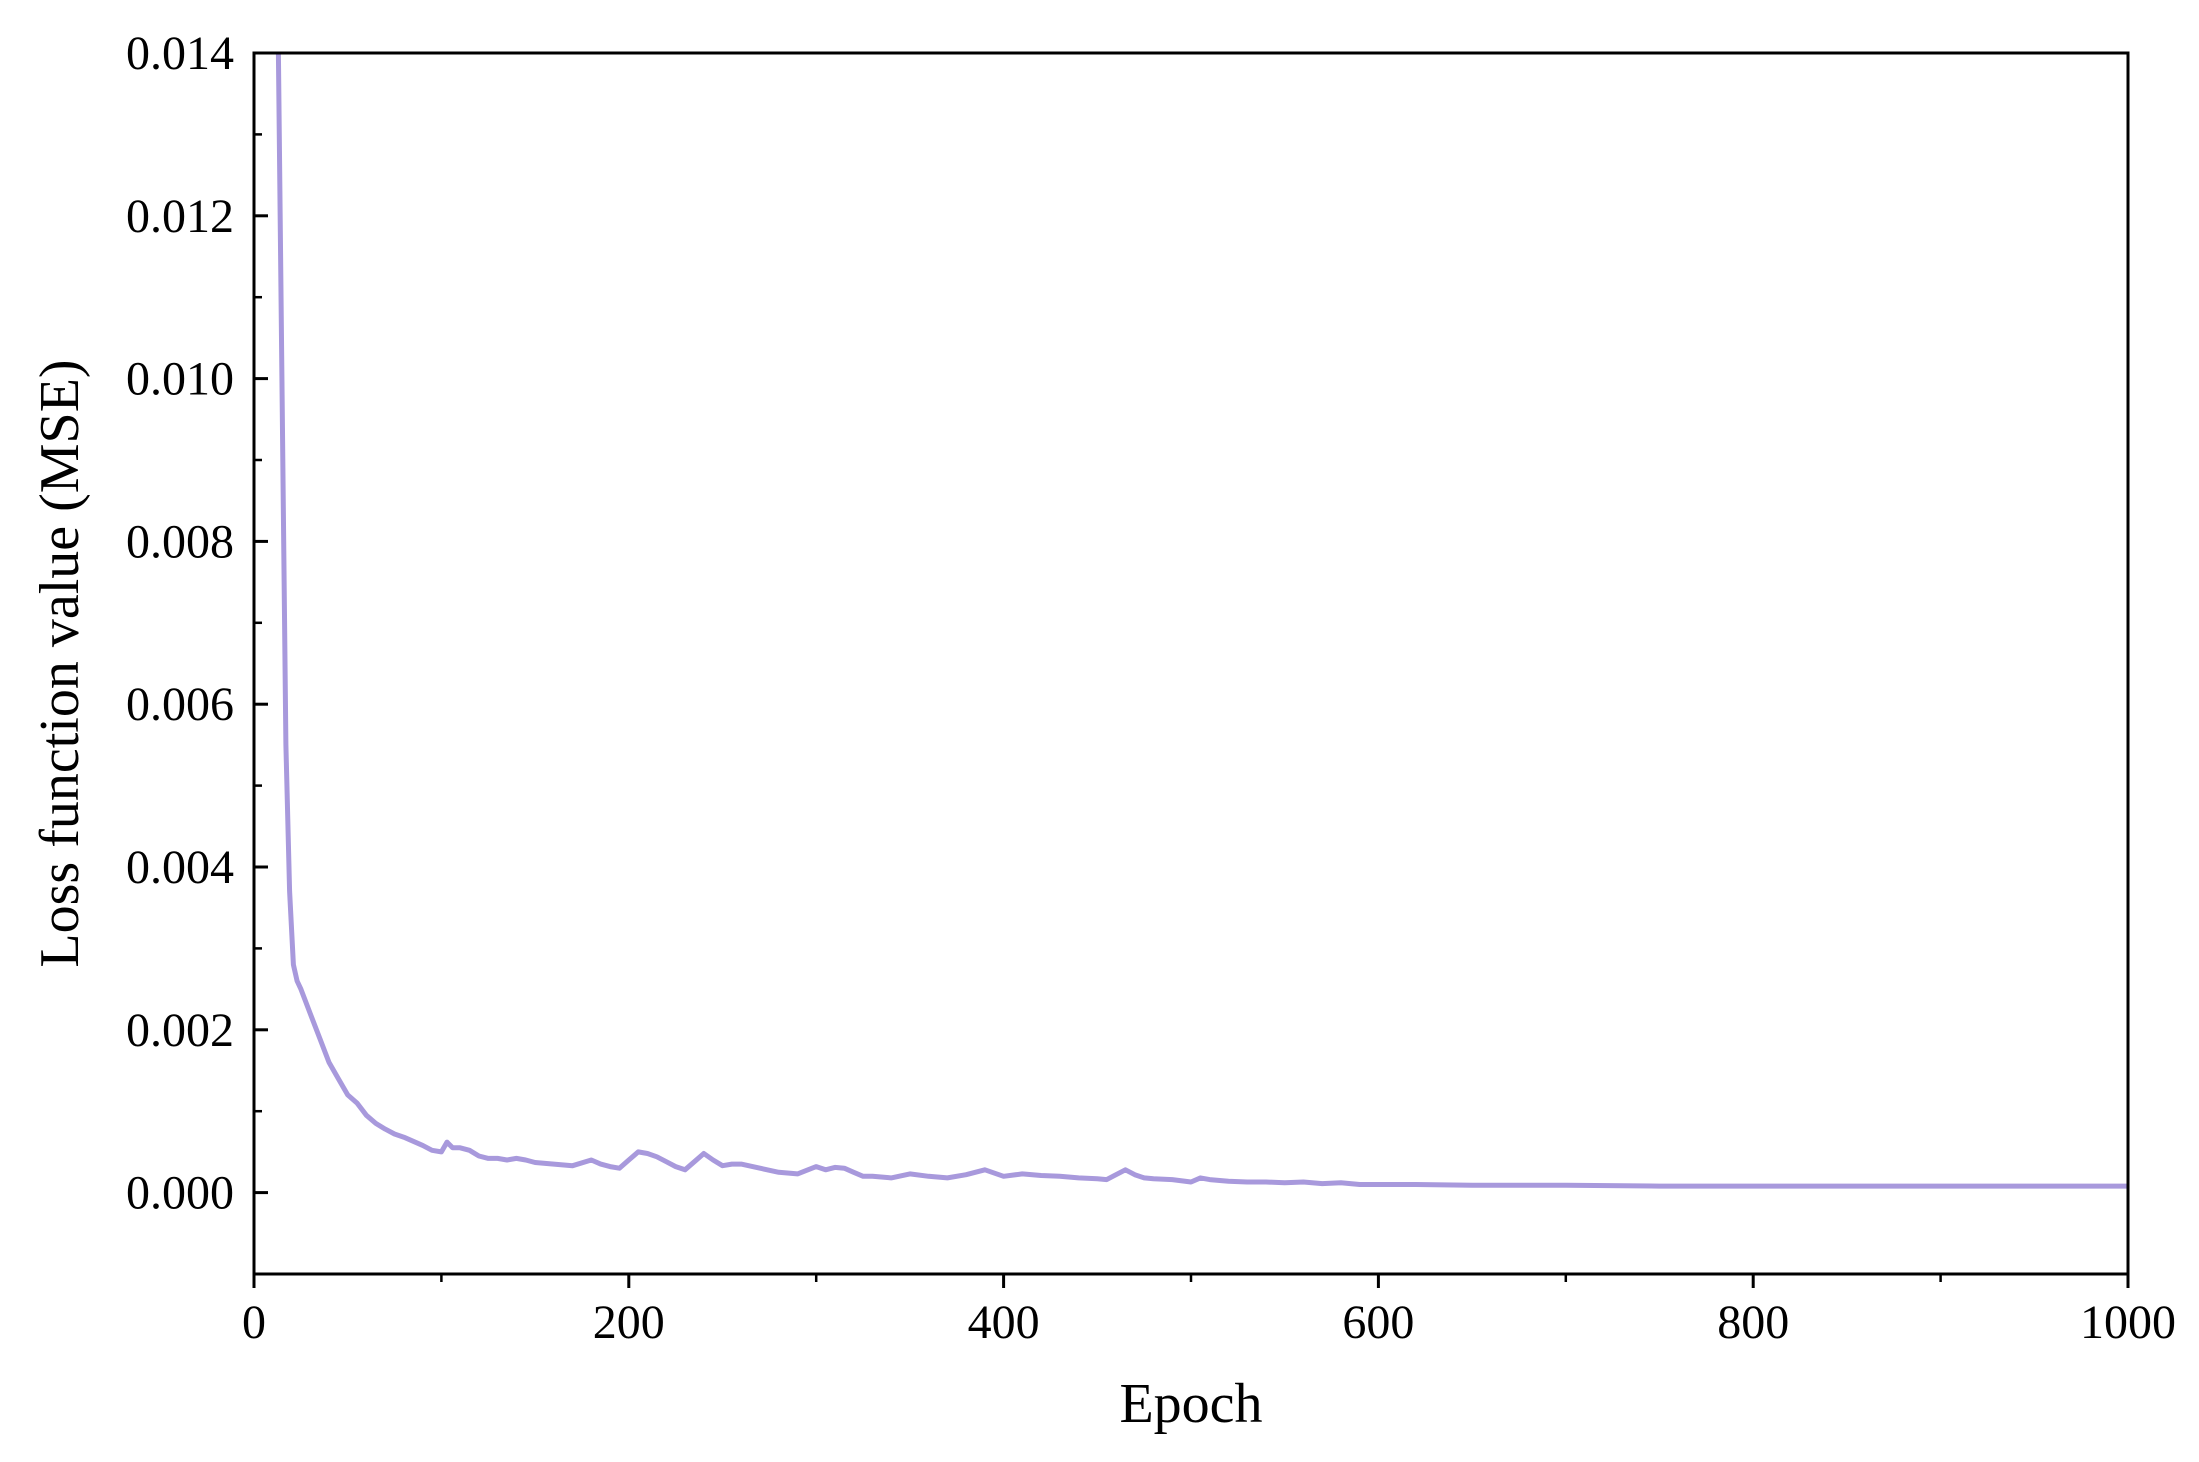  Describe the element at coordinates (60, 663) in the screenshot. I see `y-axis-title: Loss function value (MSE)` at that location.